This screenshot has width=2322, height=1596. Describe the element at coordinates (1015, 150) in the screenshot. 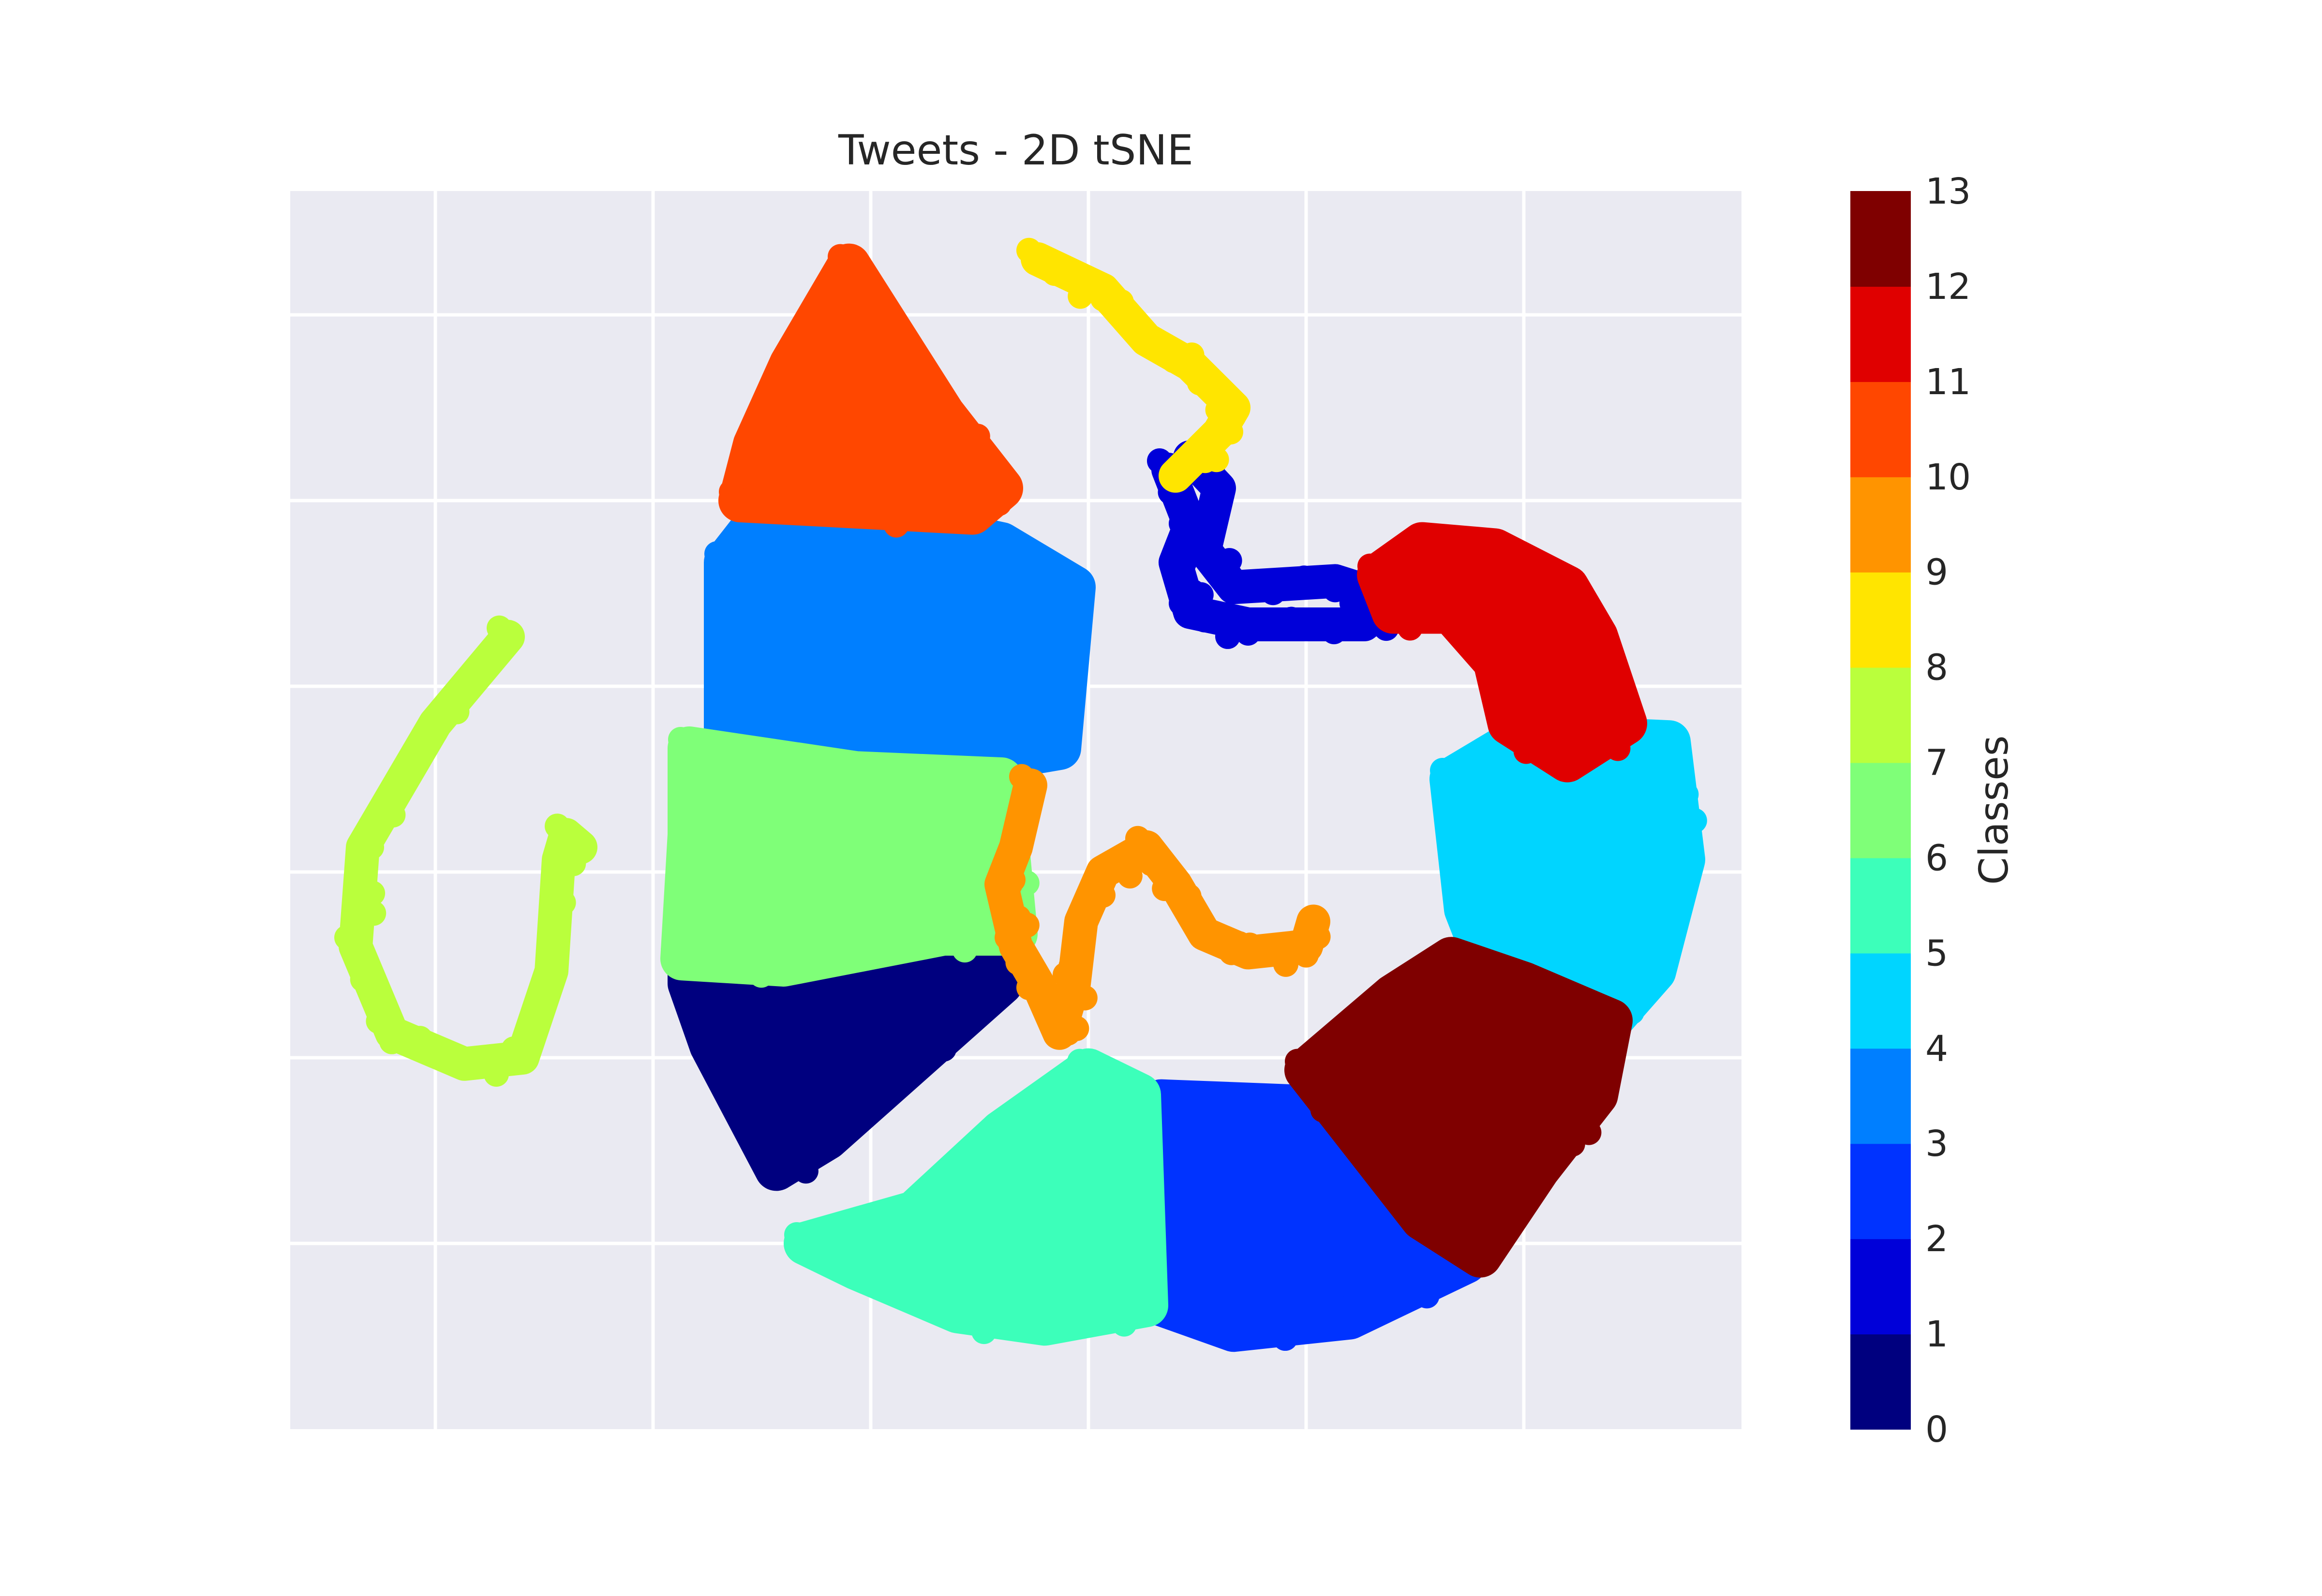

I see `chart-title: Tweets - 2D tSNE` at that location.